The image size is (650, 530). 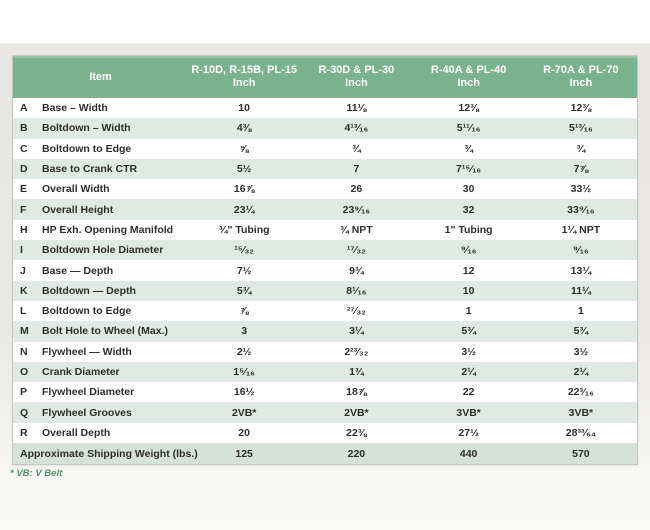 What do you see at coordinates (468, 229) in the screenshot?
I see `row-value: 1" Tubing` at bounding box center [468, 229].